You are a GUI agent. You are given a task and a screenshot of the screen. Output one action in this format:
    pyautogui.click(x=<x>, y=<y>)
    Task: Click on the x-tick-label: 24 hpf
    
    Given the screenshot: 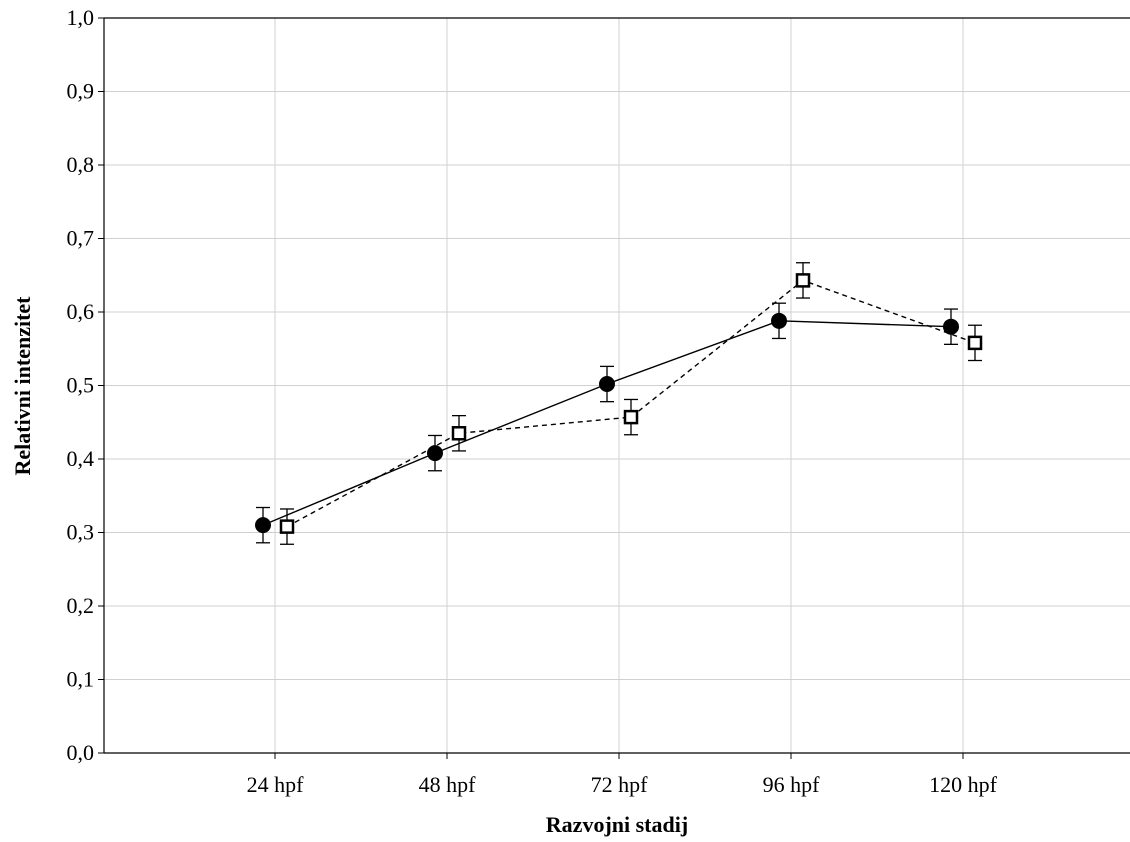 What is the action you would take?
    pyautogui.click(x=276, y=784)
    